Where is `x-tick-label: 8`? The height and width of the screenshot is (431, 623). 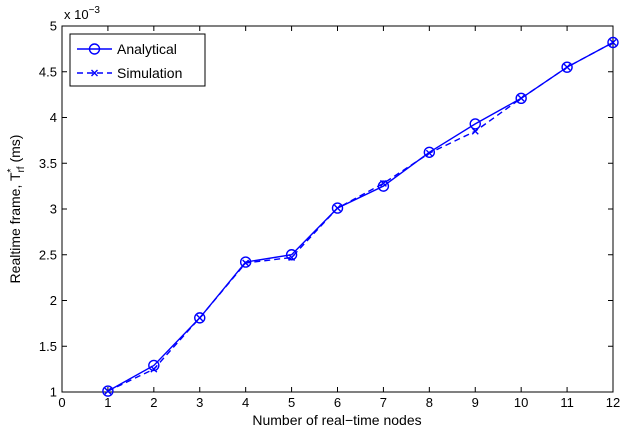
x-tick-label: 8 is located at coordinates (429, 402).